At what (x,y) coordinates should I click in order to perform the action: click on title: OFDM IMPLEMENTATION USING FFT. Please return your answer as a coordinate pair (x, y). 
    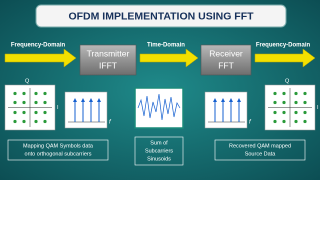
    Looking at the image, I should click on (161, 16).